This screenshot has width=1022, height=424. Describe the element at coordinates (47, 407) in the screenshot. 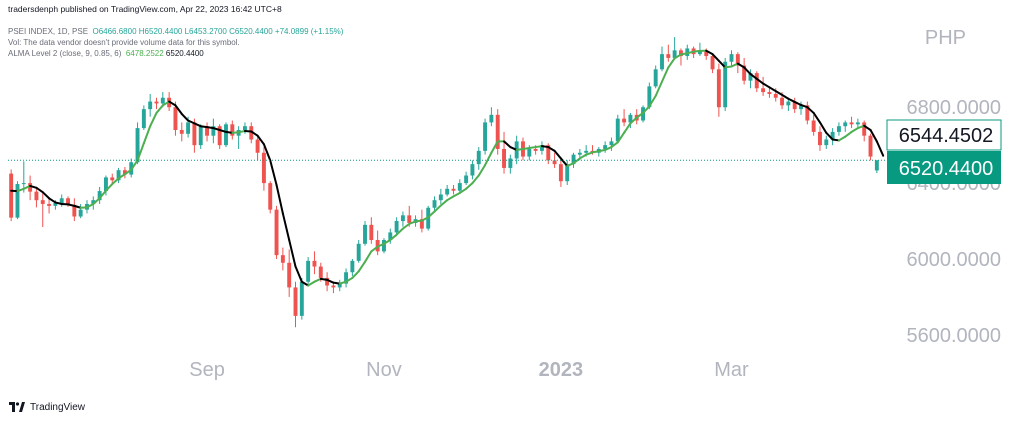

I see `tradingview-brand: TradingView` at that location.